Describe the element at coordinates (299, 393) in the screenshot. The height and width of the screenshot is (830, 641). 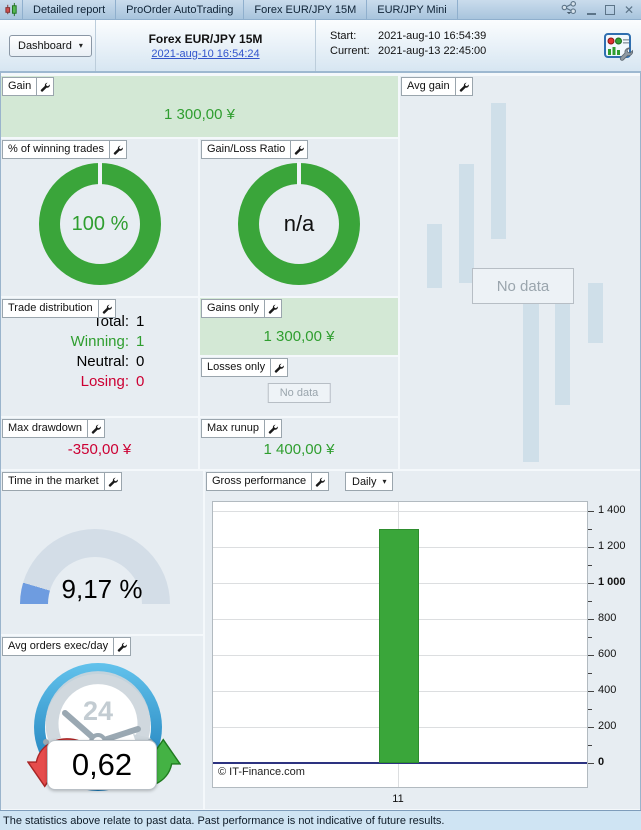
I see `no-data-badge: No data` at that location.